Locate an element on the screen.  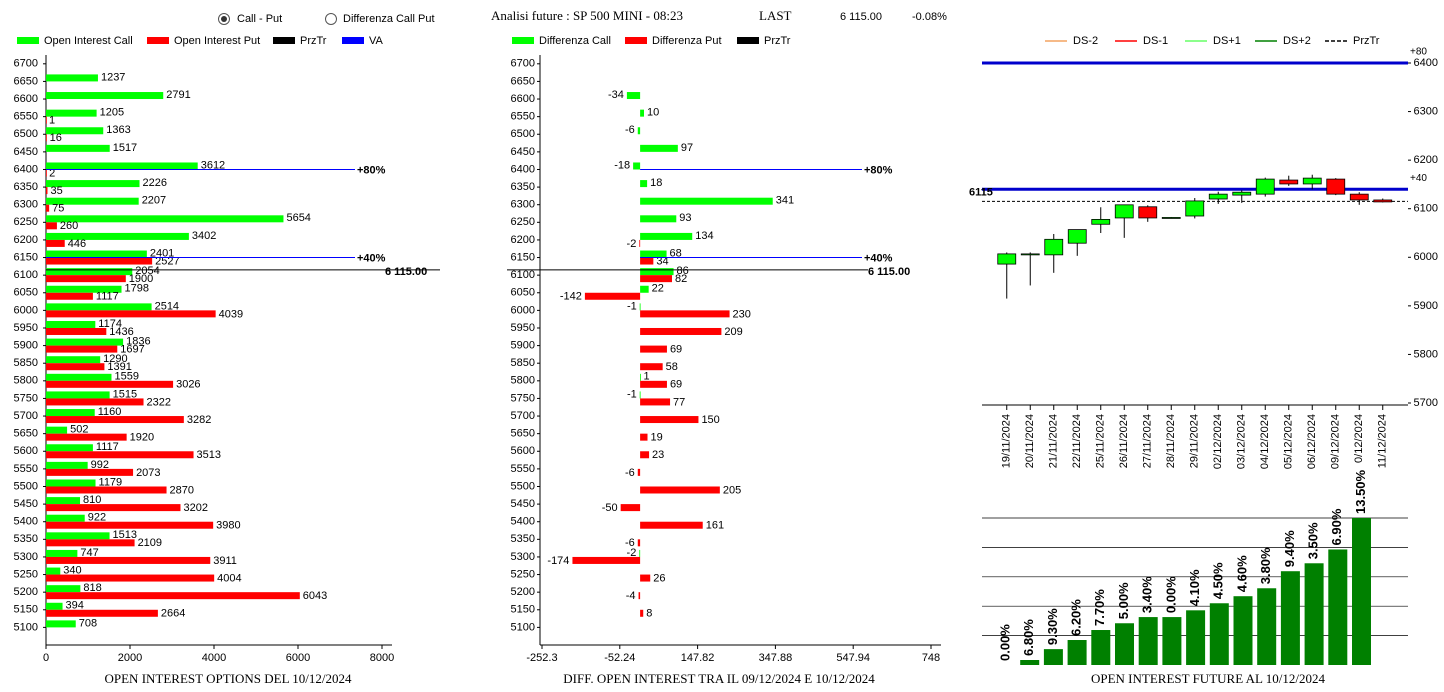
value-label: -142 is located at coordinates (571, 297).